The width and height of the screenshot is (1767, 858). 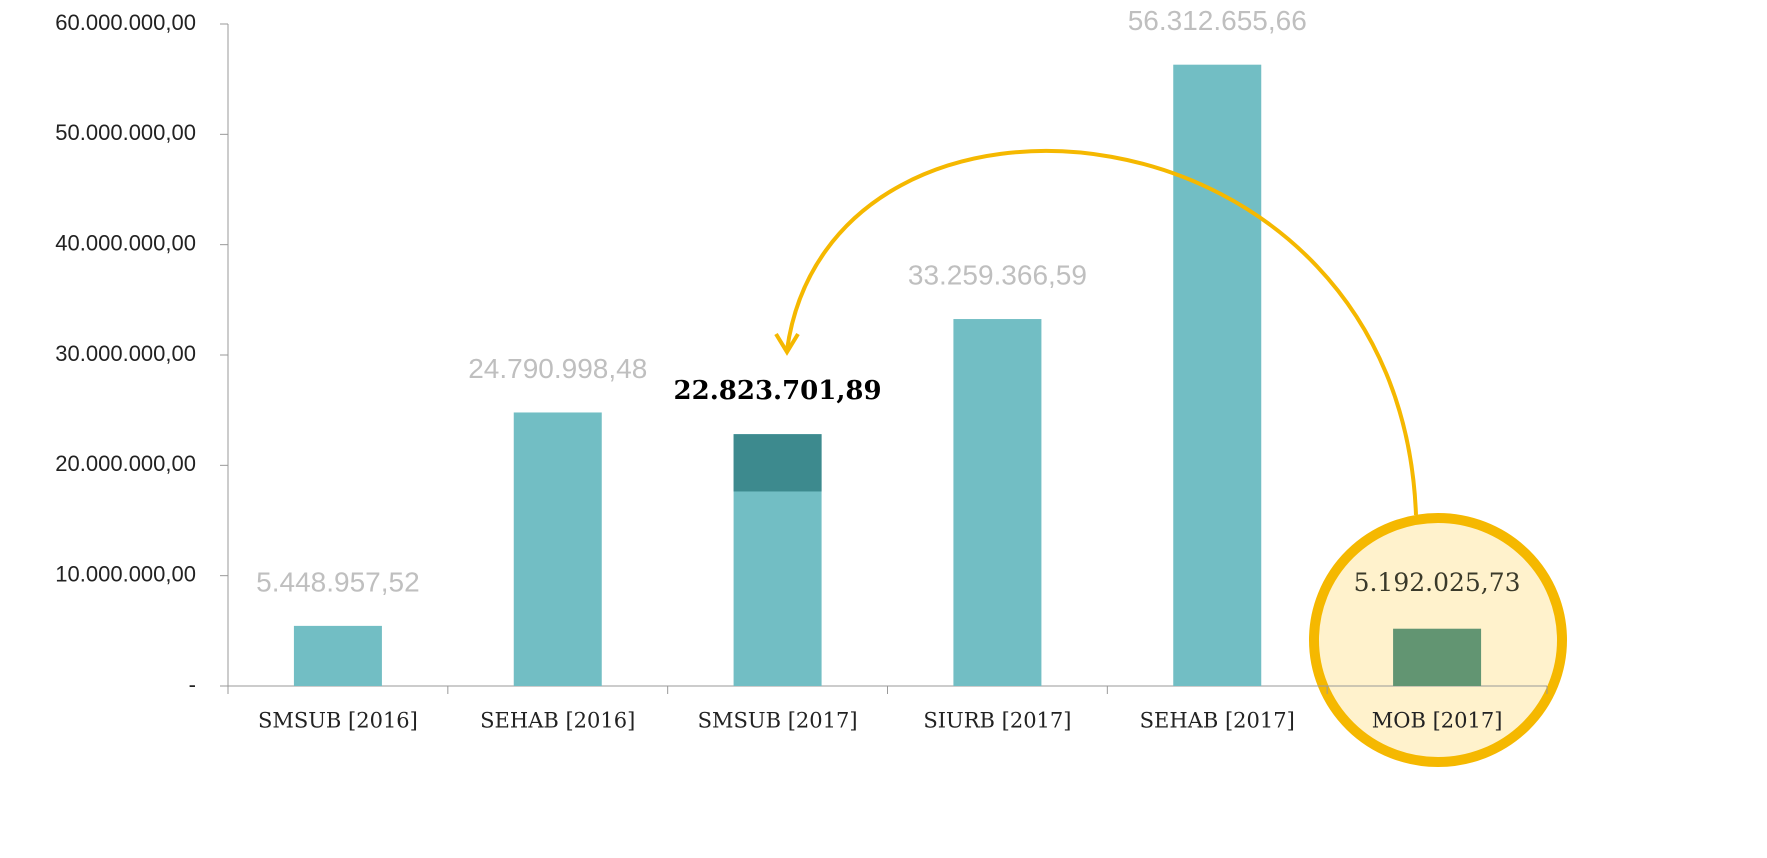 What do you see at coordinates (338, 721) in the screenshot?
I see `x-tick-label: SMSUB [2016]` at bounding box center [338, 721].